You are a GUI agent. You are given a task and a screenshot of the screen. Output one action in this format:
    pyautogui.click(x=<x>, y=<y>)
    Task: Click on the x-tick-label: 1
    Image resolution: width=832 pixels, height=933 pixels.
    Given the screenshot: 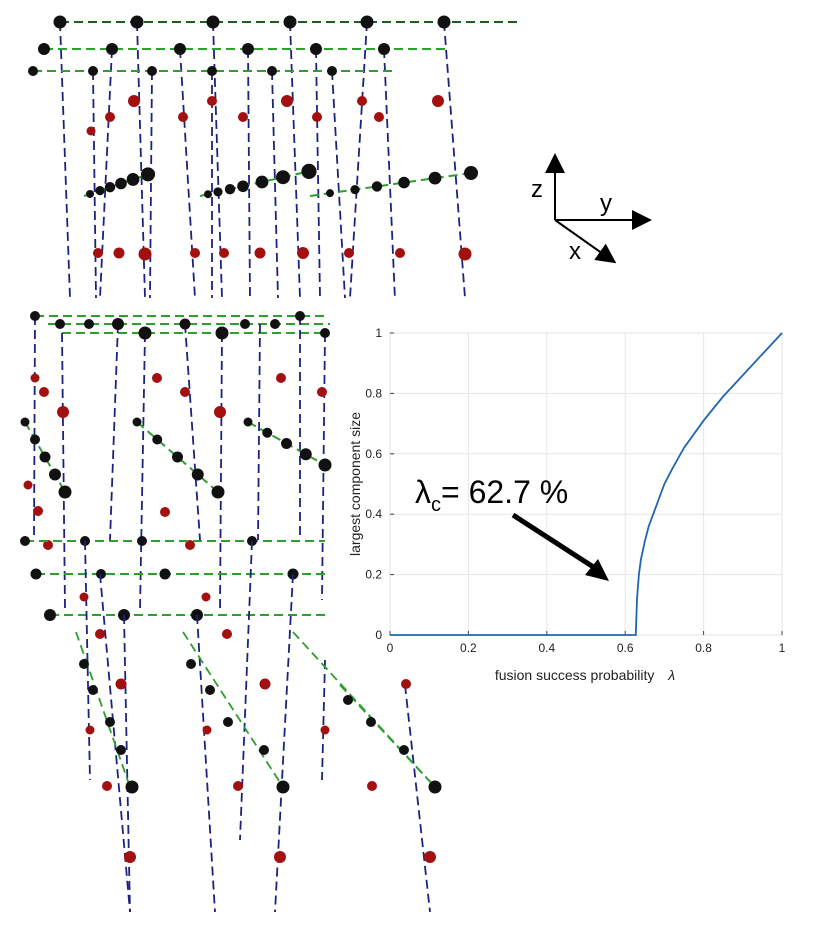 What is the action you would take?
    pyautogui.click(x=782, y=648)
    